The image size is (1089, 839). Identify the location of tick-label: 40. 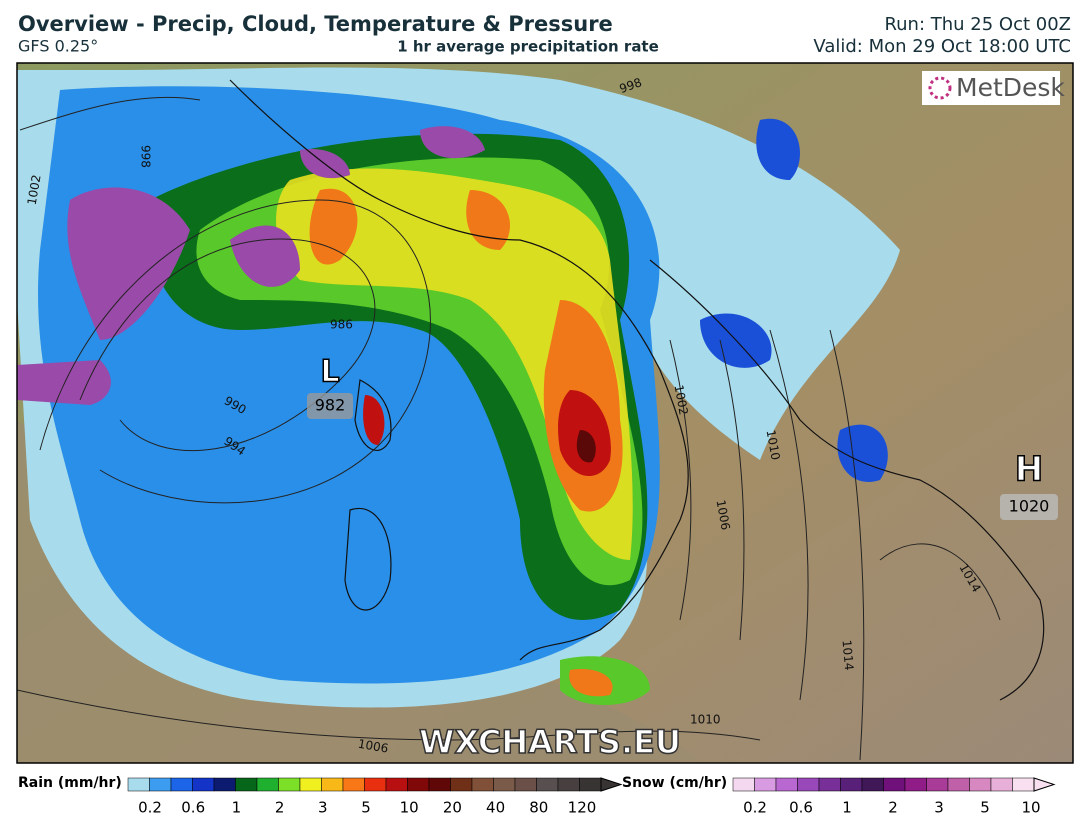
(495, 808).